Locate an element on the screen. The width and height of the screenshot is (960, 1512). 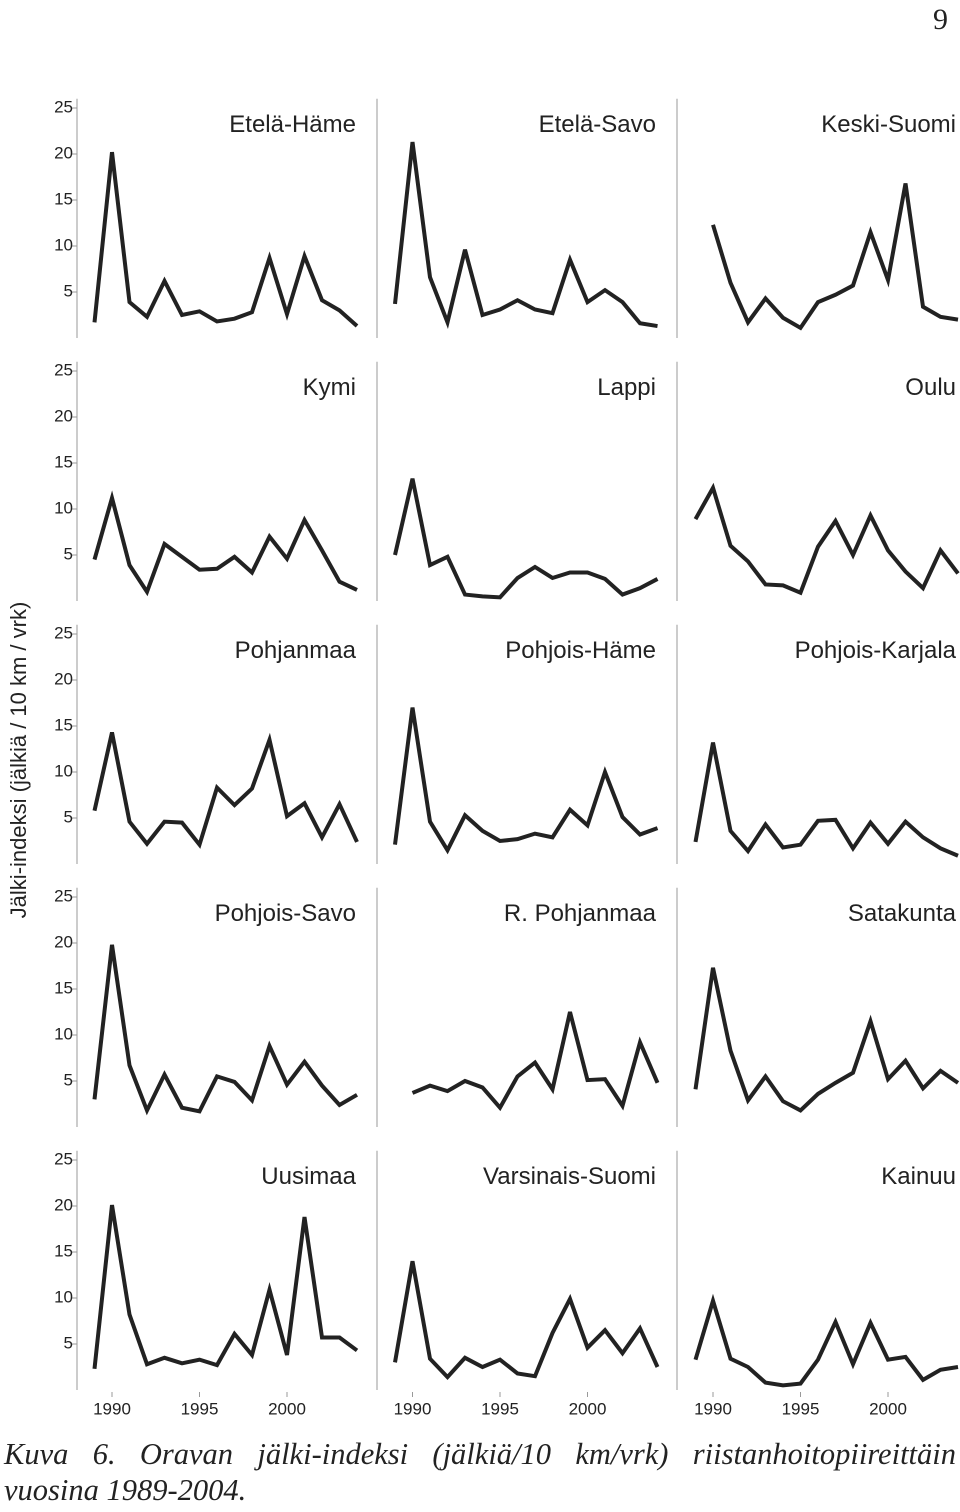
panel-title: Etelä-Häme is located at coordinates (292, 124).